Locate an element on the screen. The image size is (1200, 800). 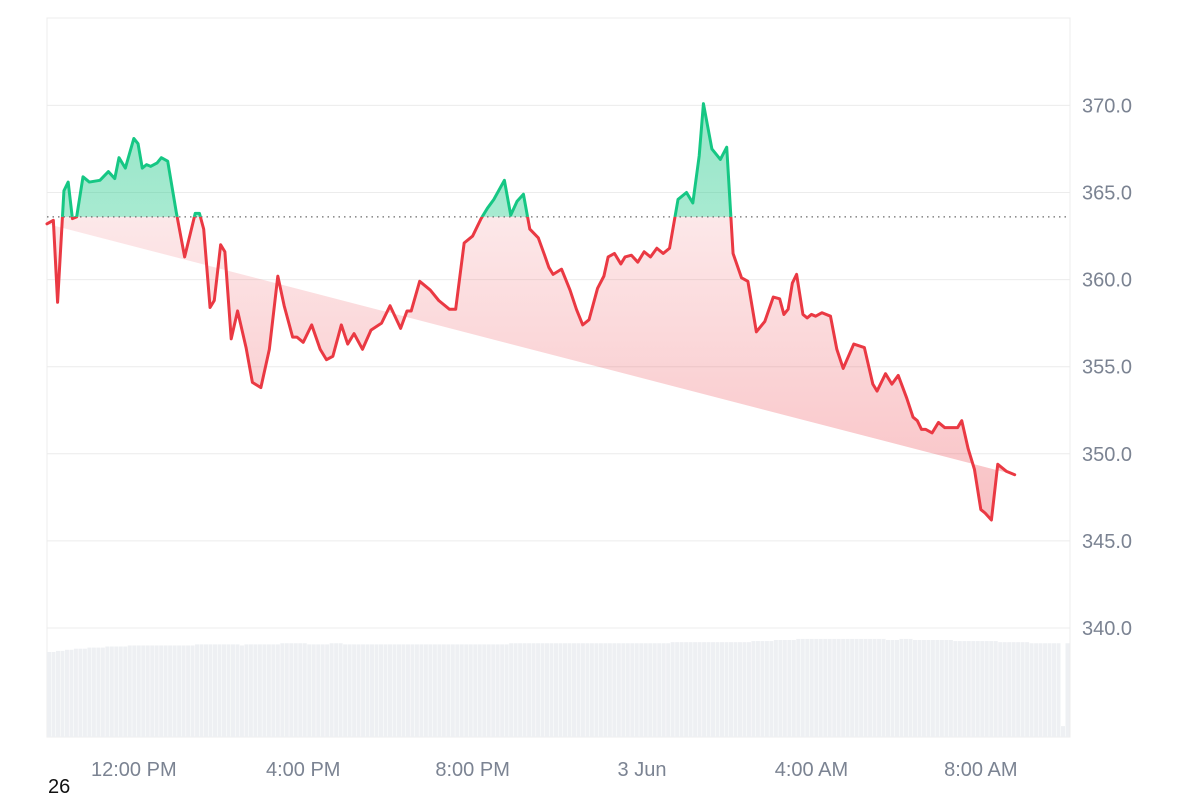
x-tick-label: 8:00 PM is located at coordinates (472, 770).